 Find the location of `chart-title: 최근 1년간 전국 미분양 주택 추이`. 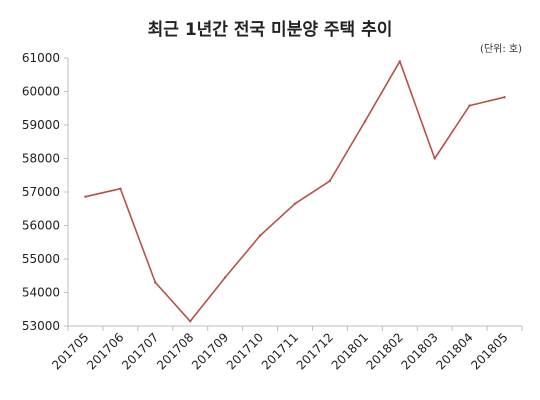

chart-title: 최근 1년간 전국 미분양 주택 추이 is located at coordinates (270, 30).